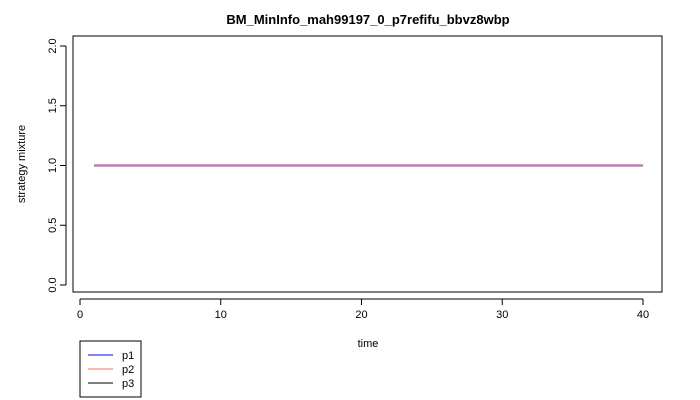 Image resolution: width=700 pixels, height=400 pixels. What do you see at coordinates (53, 45) in the screenshot?
I see `y-tick-label: 2.0` at bounding box center [53, 45].